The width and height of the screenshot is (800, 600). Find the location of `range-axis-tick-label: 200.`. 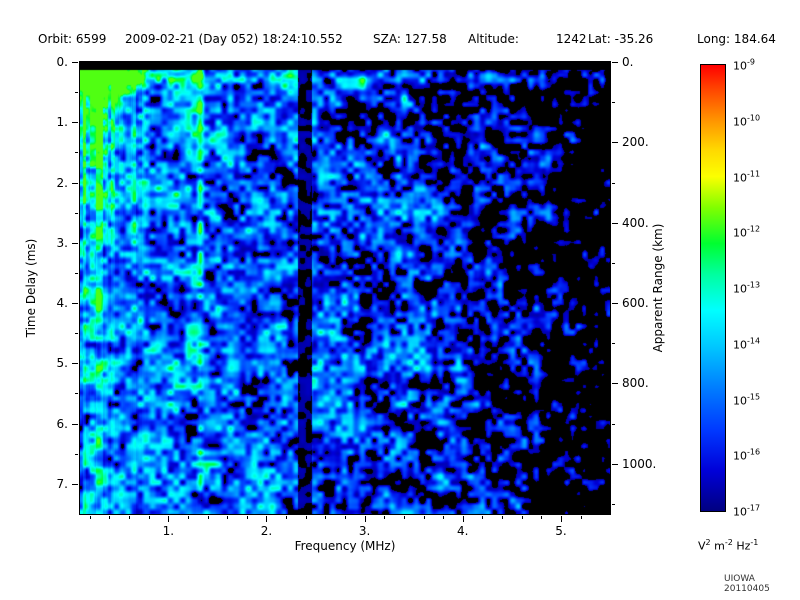

range-axis-tick-label: 200. is located at coordinates (635, 142).